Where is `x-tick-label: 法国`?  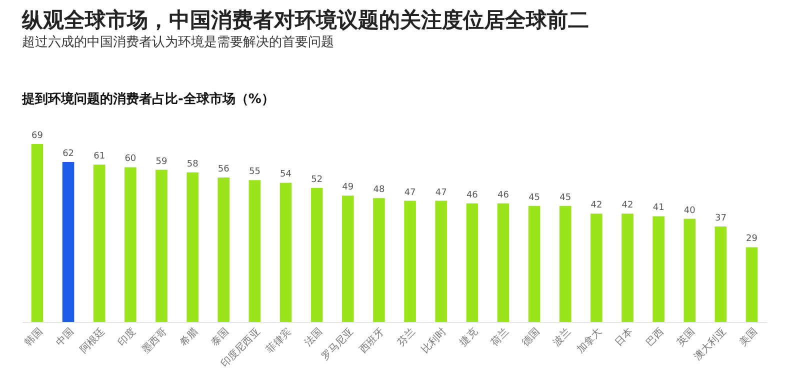
x-tick-label: 法国 is located at coordinates (313, 337).